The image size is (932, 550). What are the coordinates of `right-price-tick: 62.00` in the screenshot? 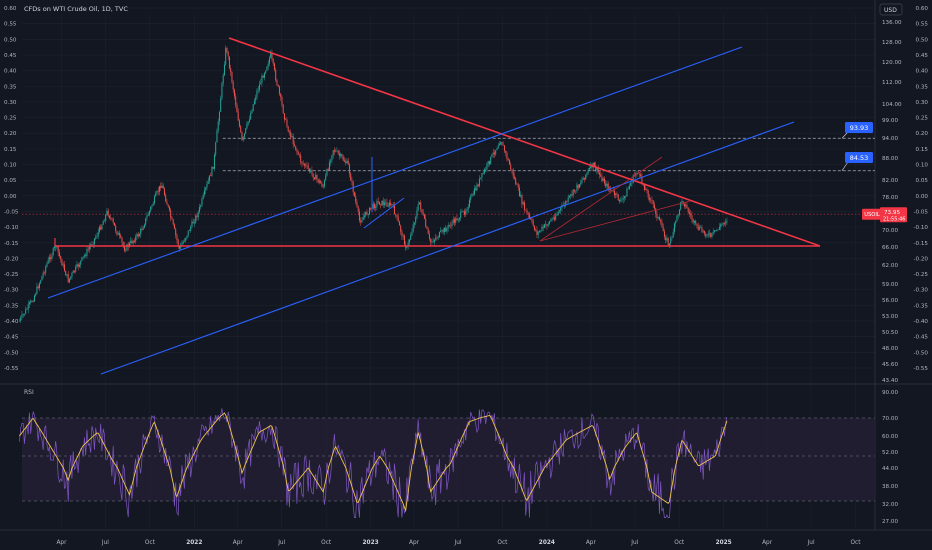 It's located at (890, 266).